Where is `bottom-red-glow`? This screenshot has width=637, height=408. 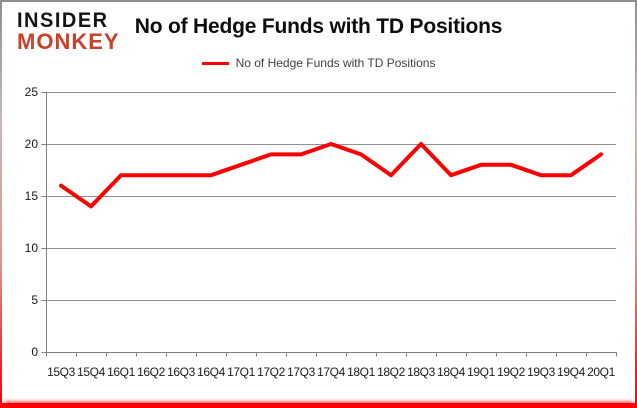
bottom-red-glow is located at coordinates (318, 405).